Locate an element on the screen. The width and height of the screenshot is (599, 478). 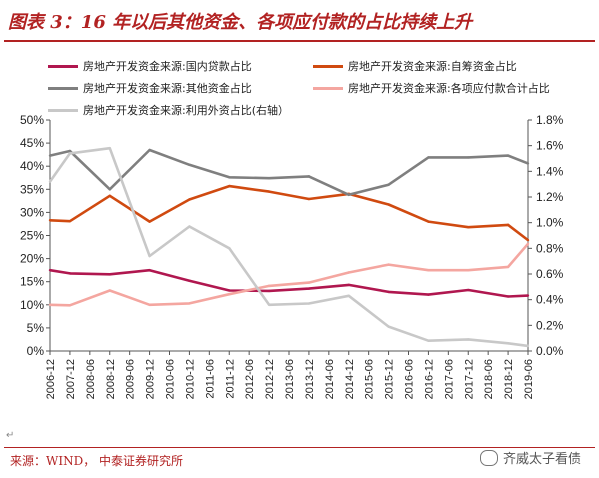
x-tick-label: 2015-06 is located at coordinates (370, 379).